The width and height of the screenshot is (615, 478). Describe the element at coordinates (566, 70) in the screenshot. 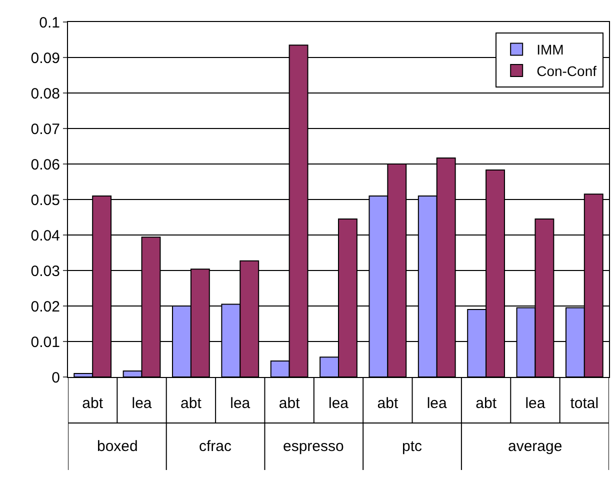

I see `legend-label: Con-Conf` at that location.